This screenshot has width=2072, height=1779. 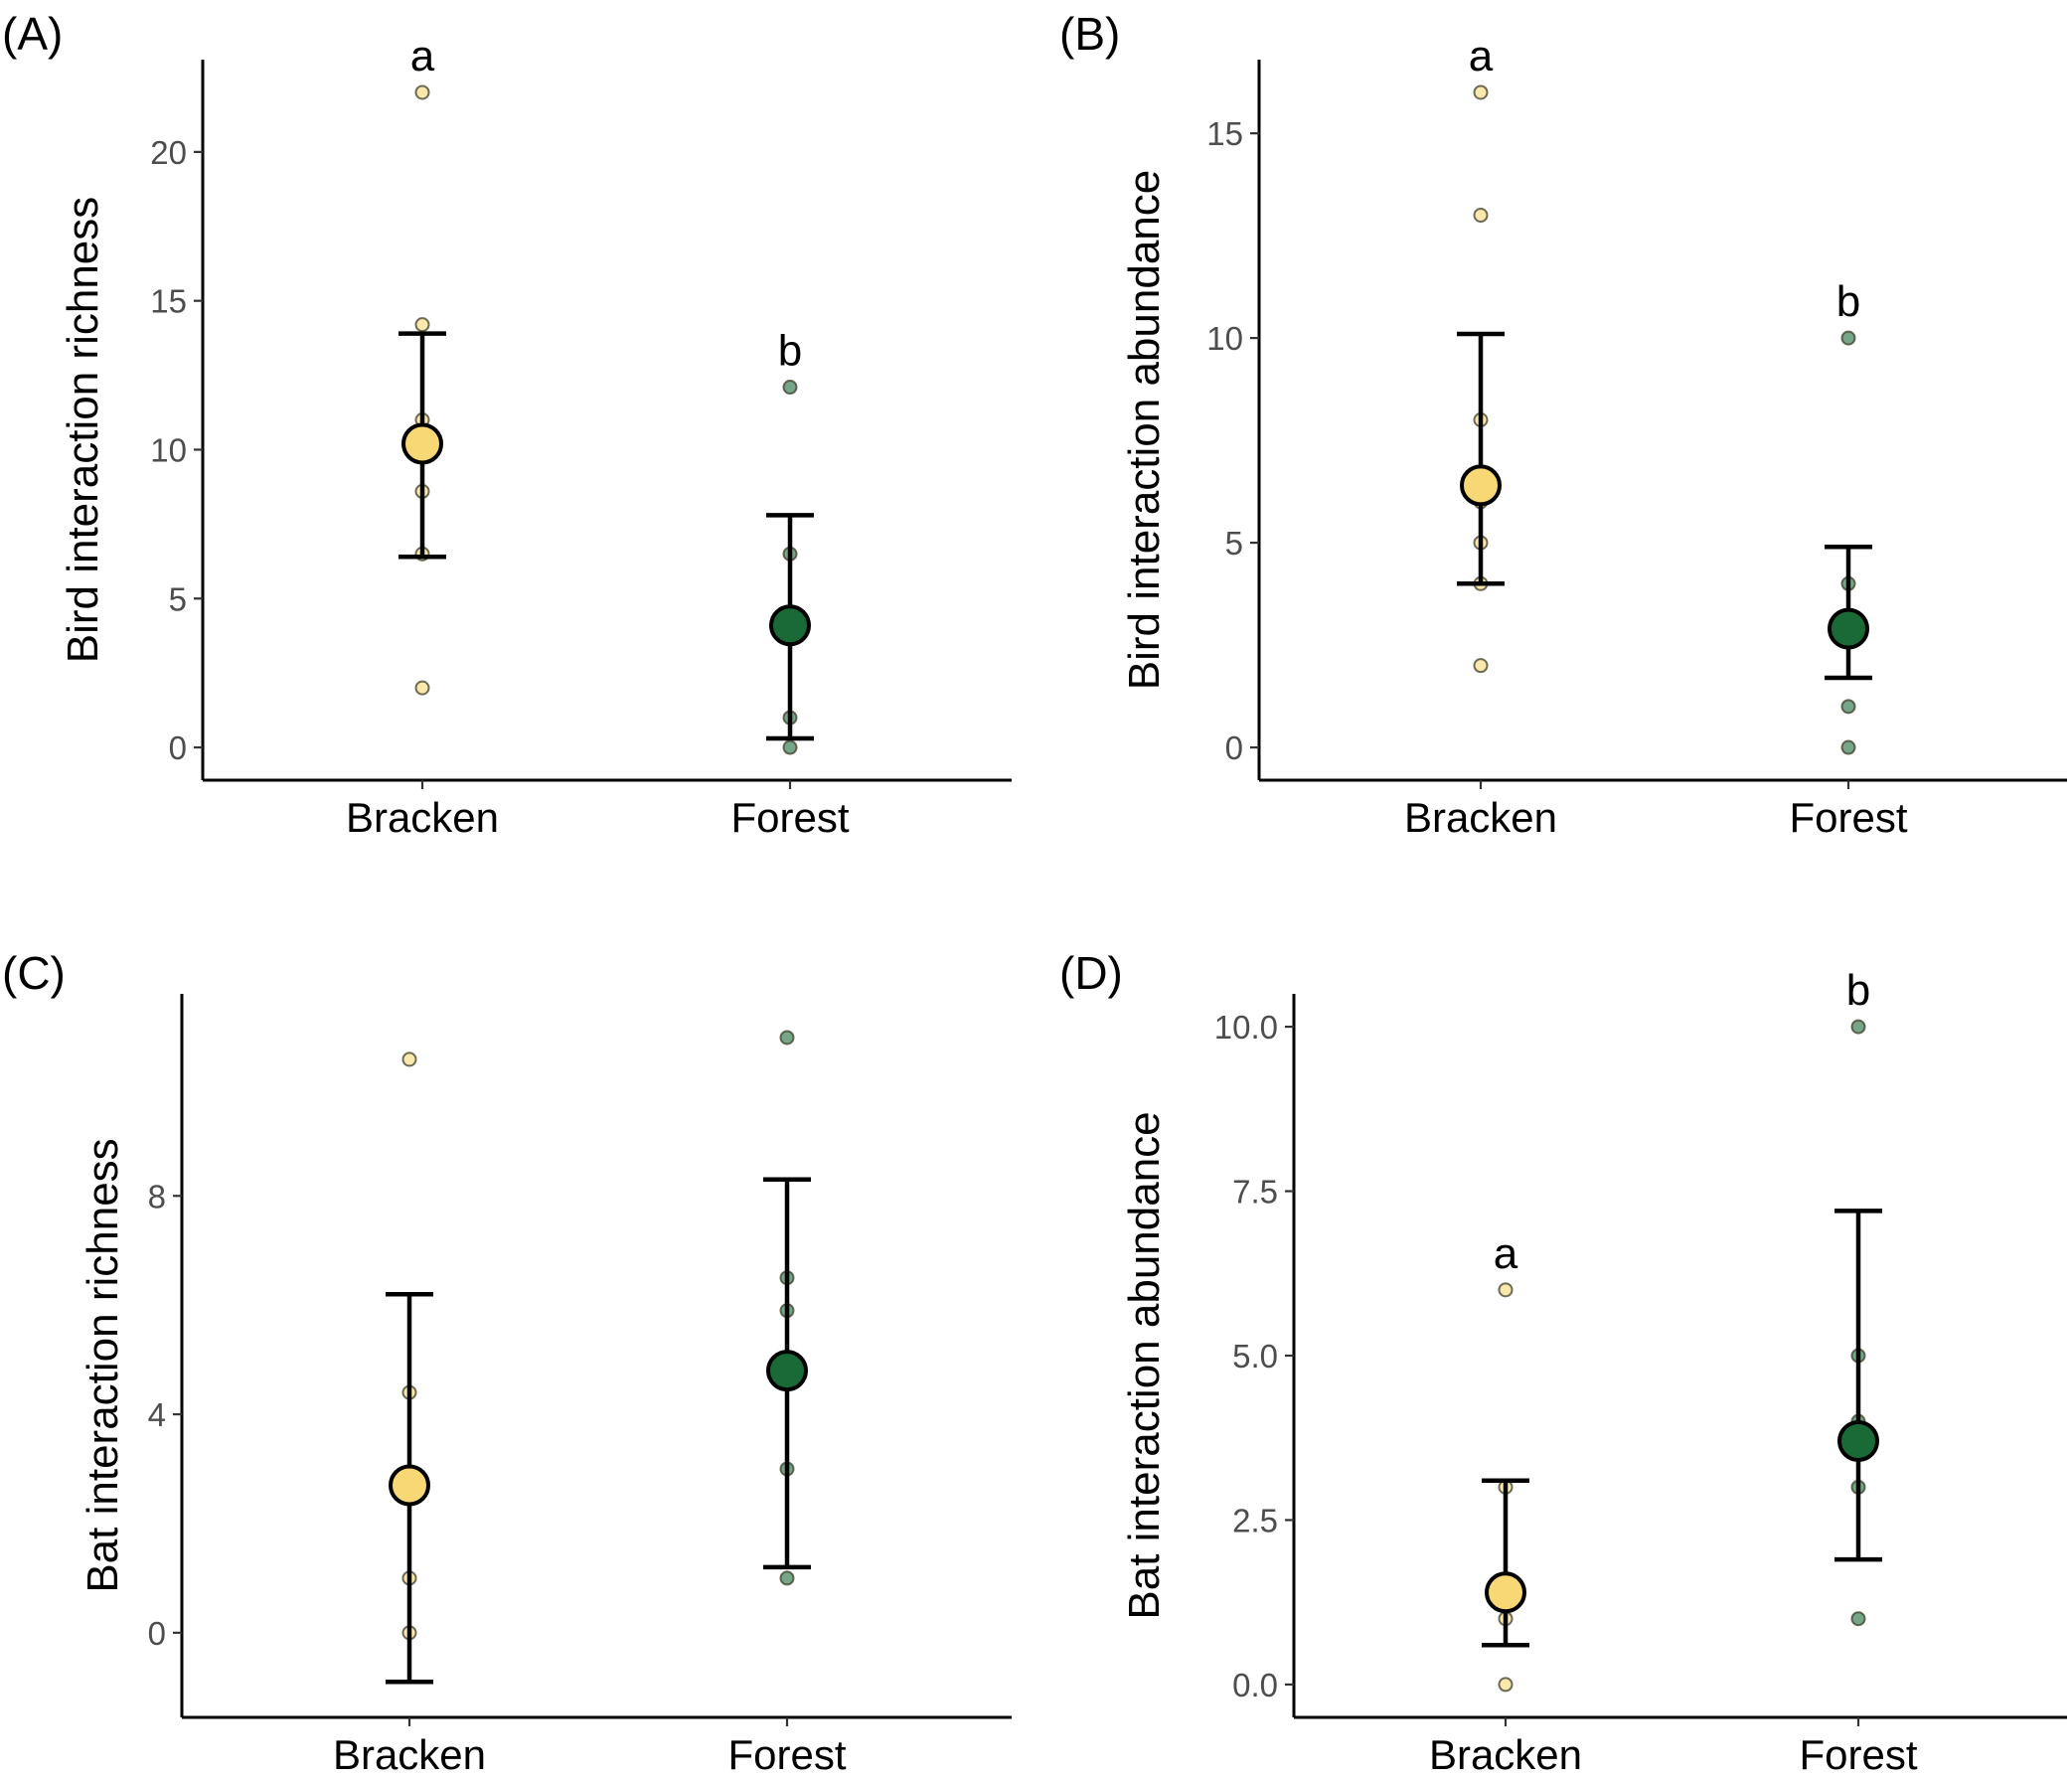 What do you see at coordinates (34, 973) in the screenshot?
I see `panel-label: (C)` at bounding box center [34, 973].